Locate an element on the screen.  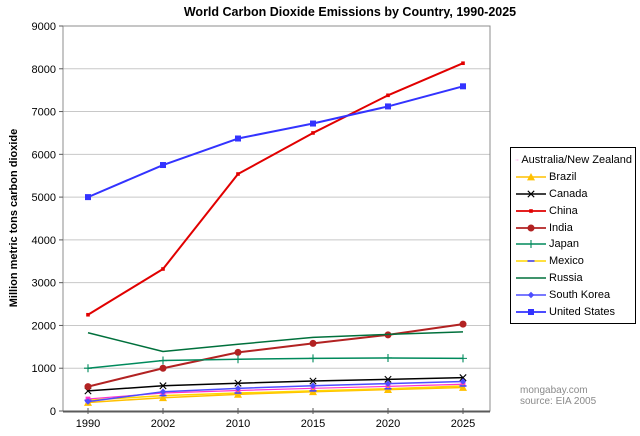
legend-item-russia: Russia is located at coordinates (573, 278).